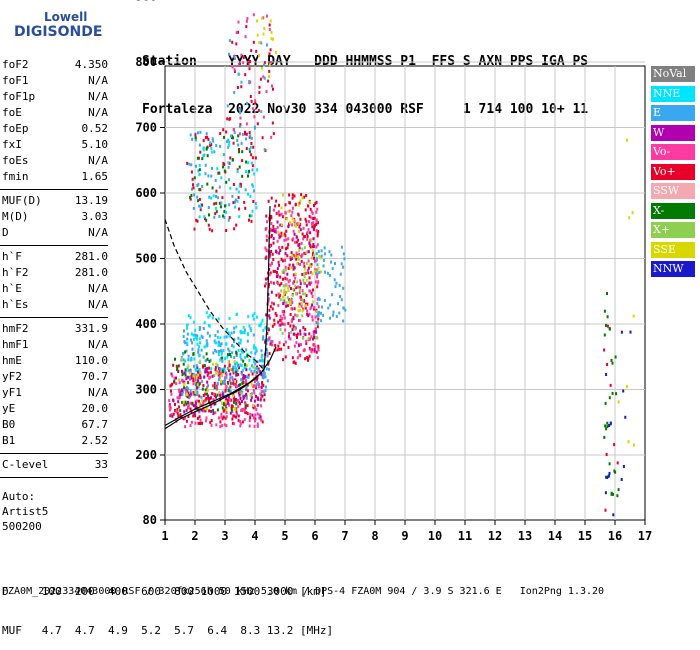 The height and width of the screenshot is (650, 700). I want to click on param-label: fmin, so click(15, 176).